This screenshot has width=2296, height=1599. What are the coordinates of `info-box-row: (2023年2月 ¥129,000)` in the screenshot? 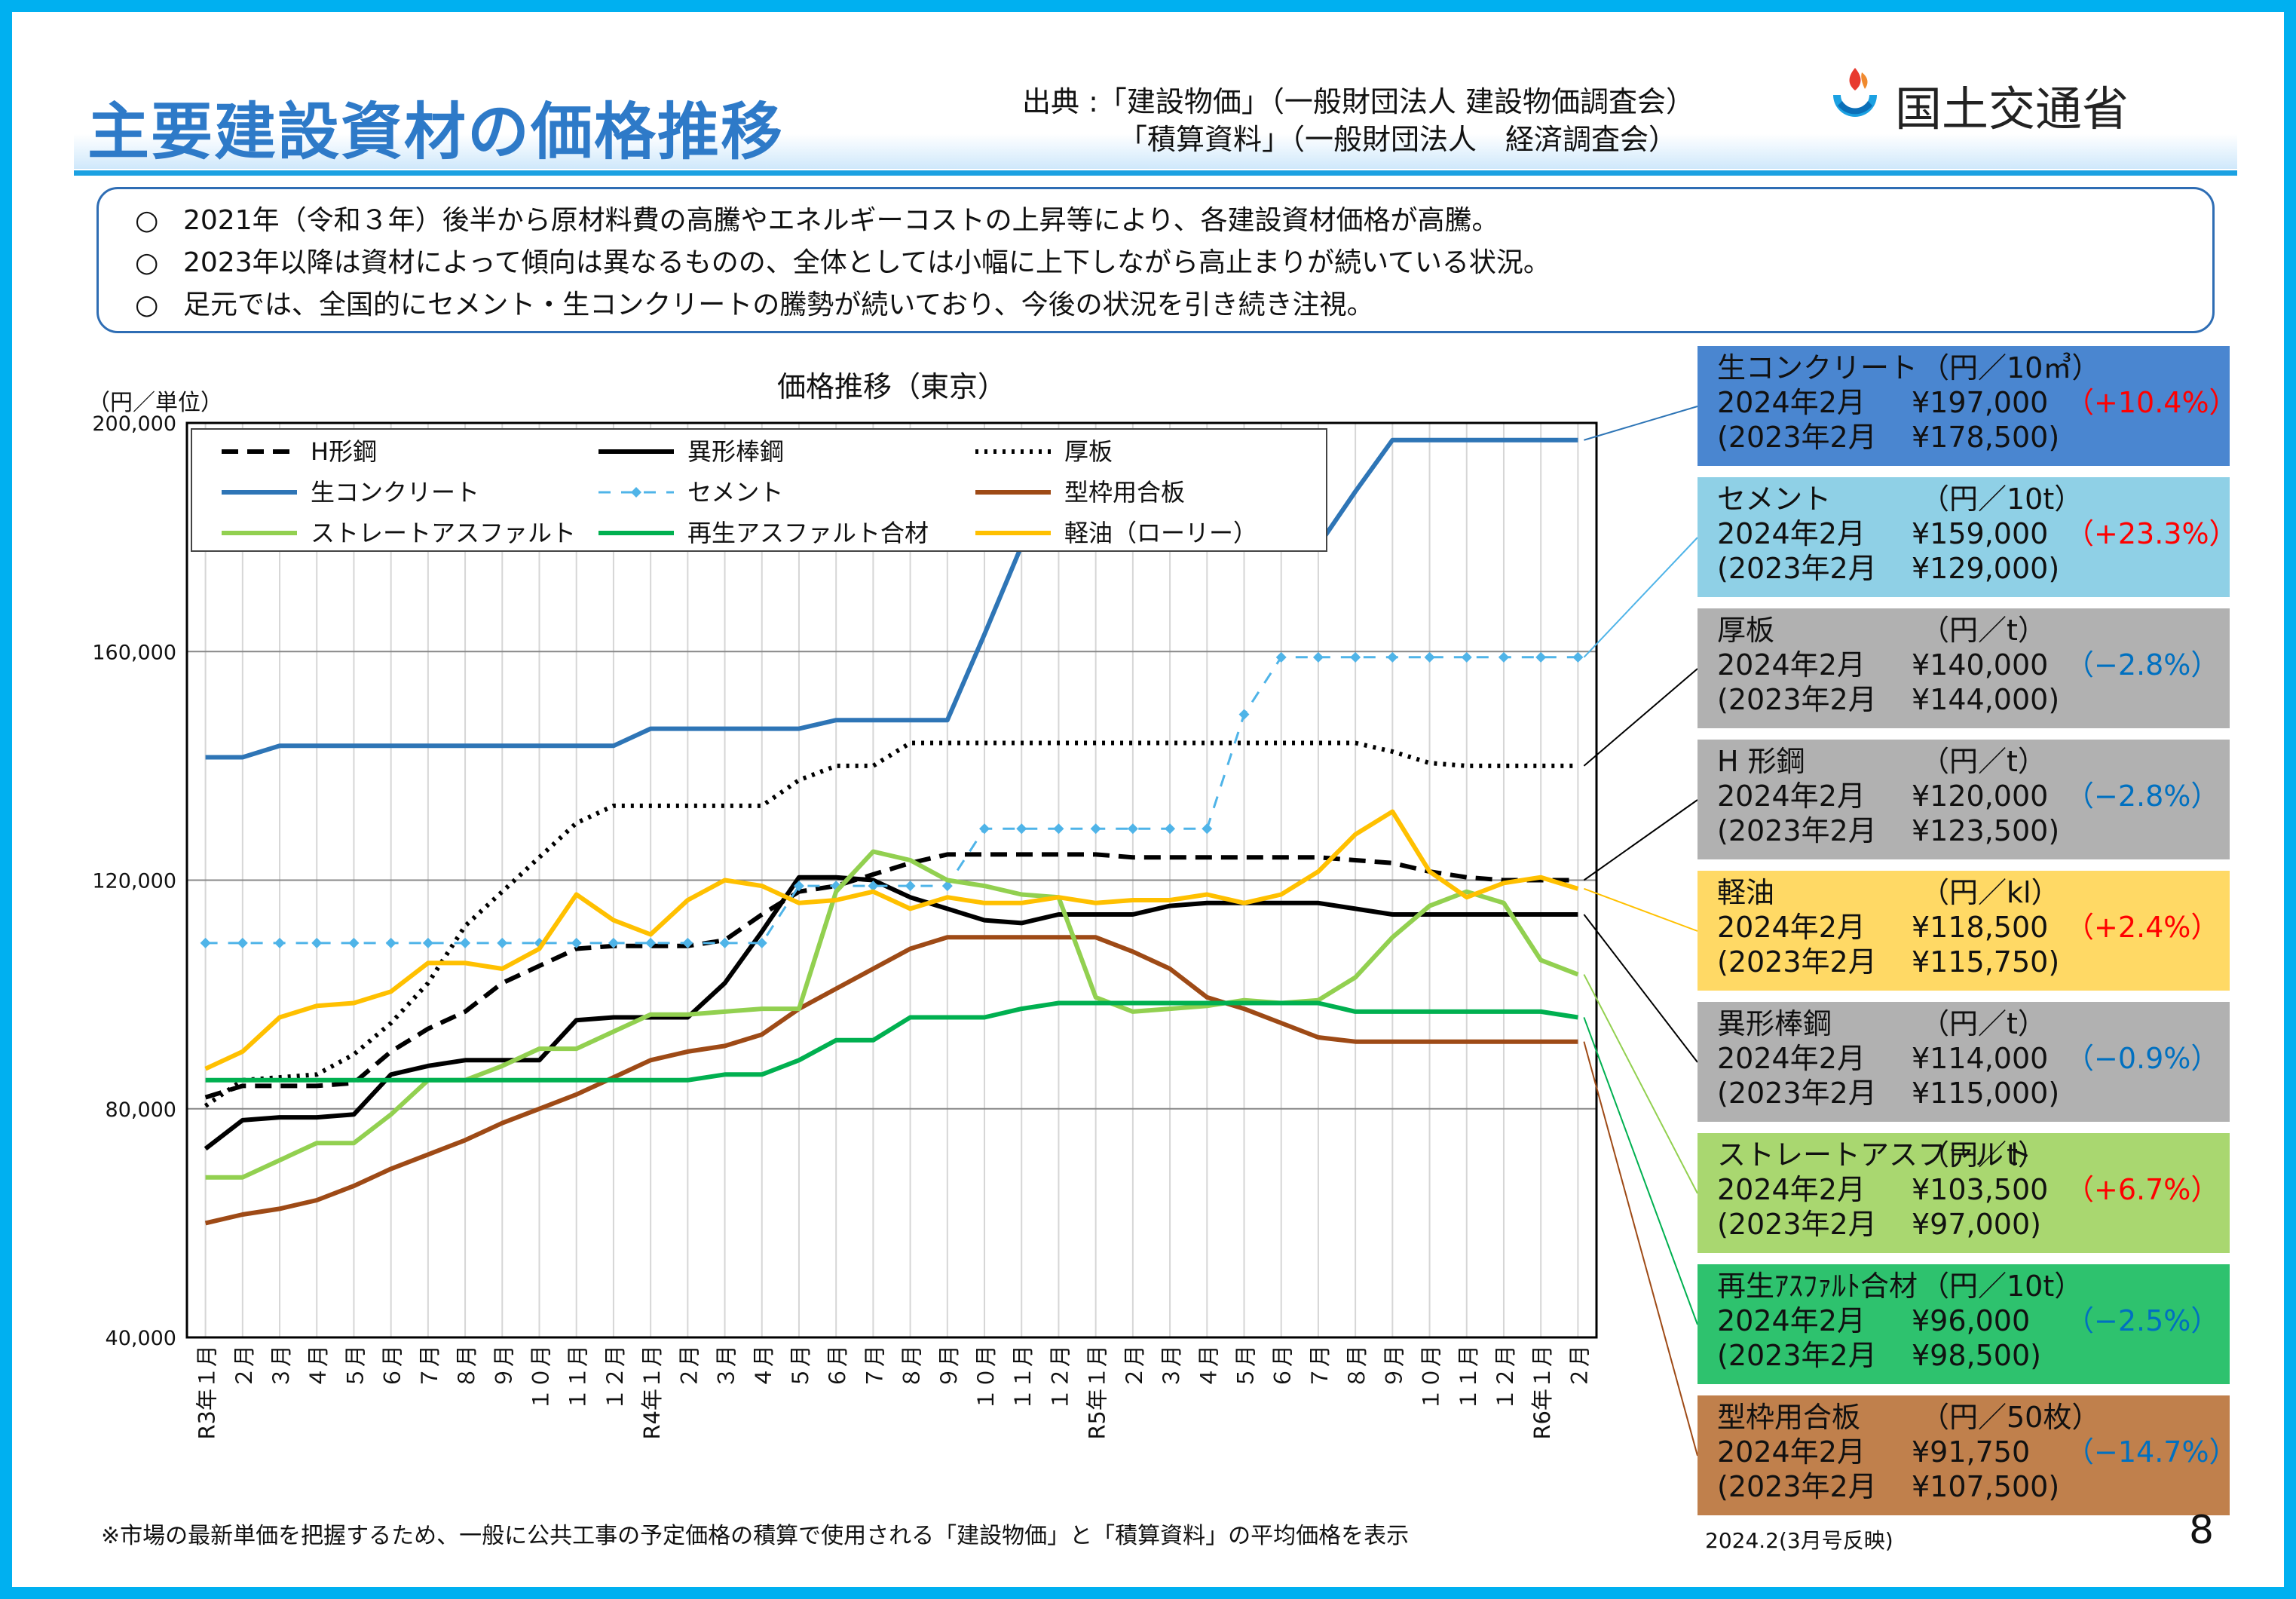 It's located at (1973, 568).